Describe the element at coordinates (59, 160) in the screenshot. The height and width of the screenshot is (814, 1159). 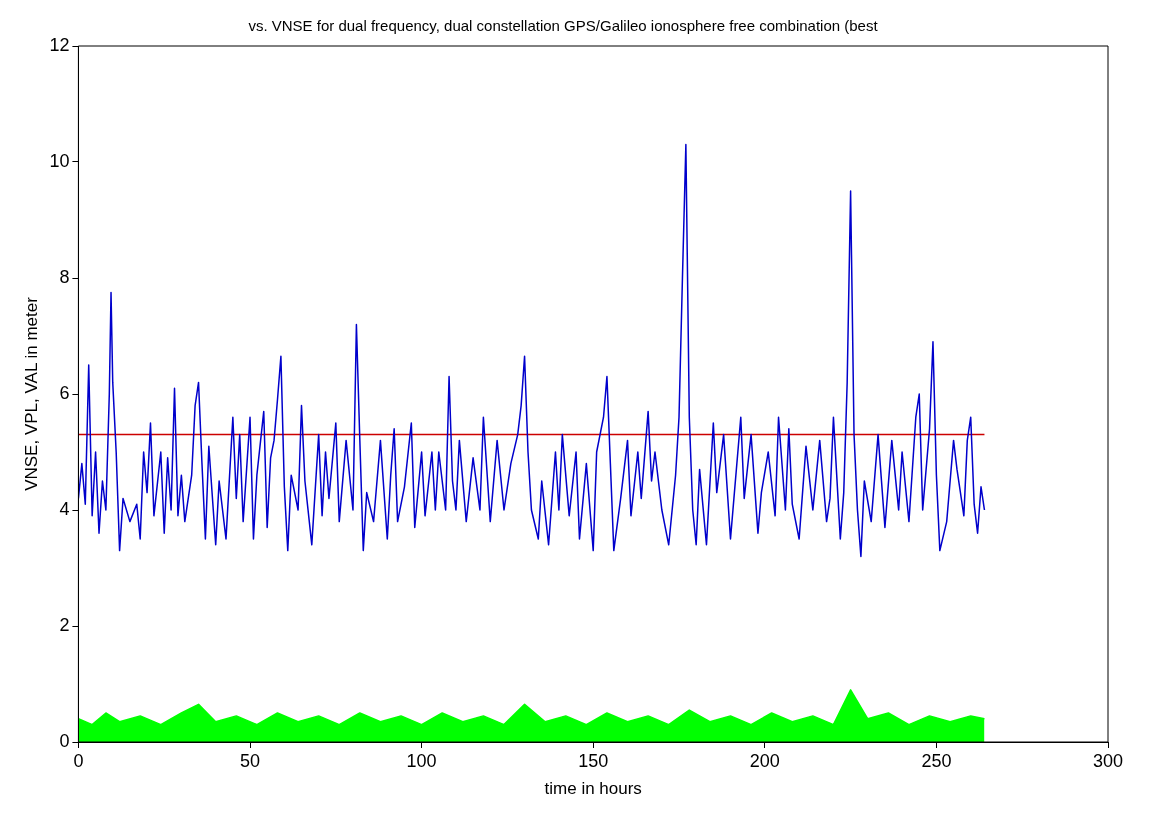
I see `y-tick-label: 10` at that location.